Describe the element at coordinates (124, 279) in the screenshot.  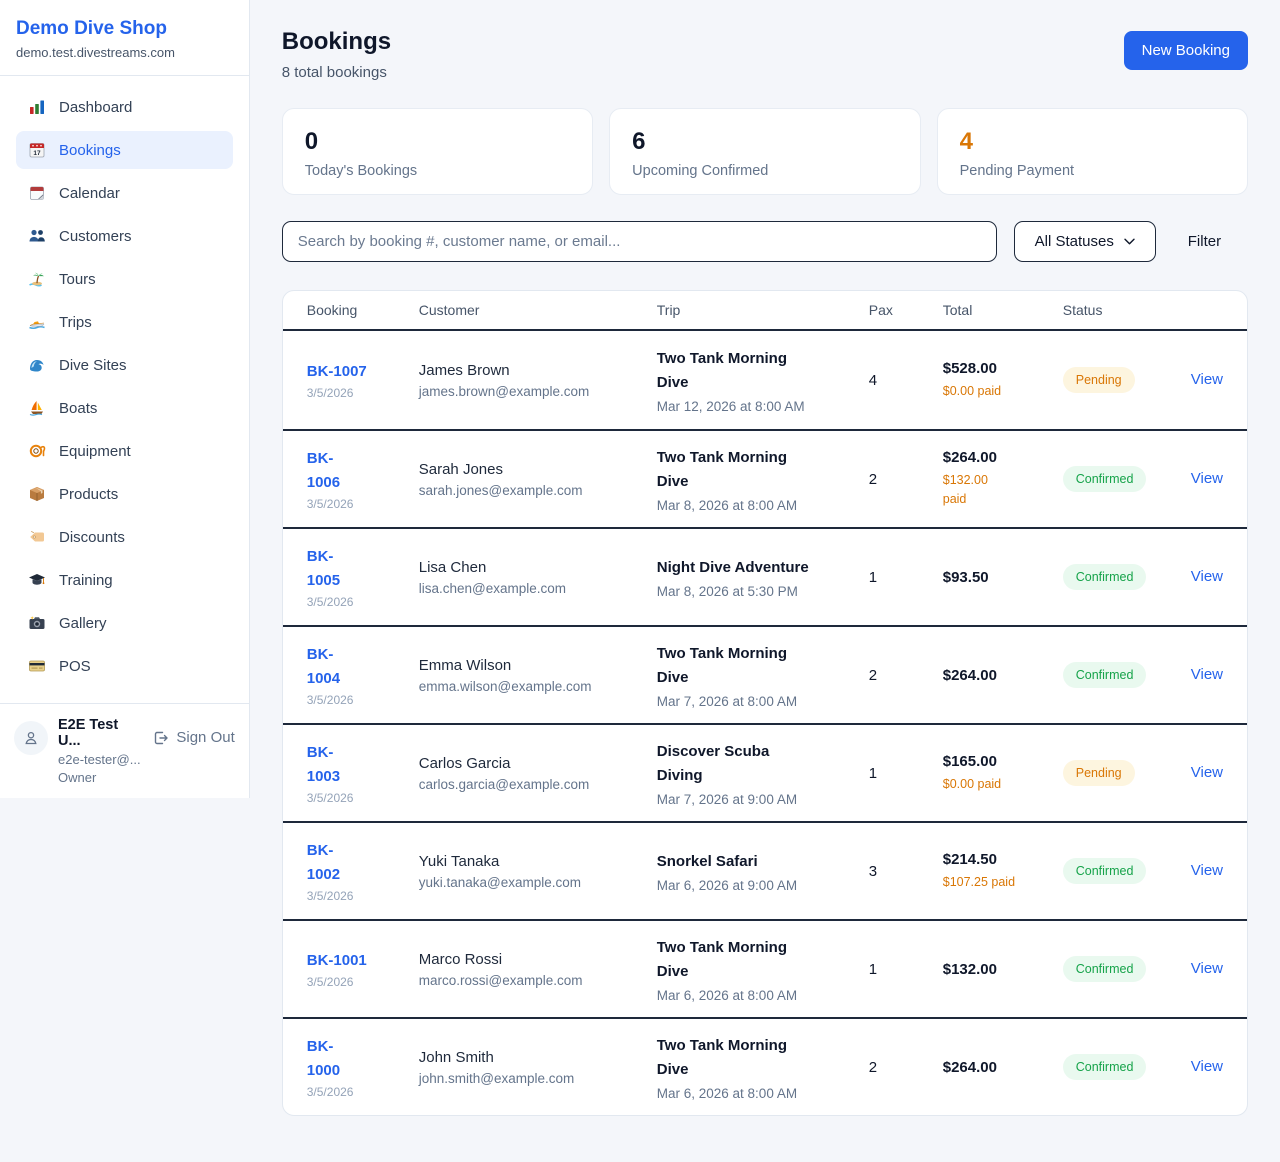
I see `sidebar-item-tours: Tours` at that location.